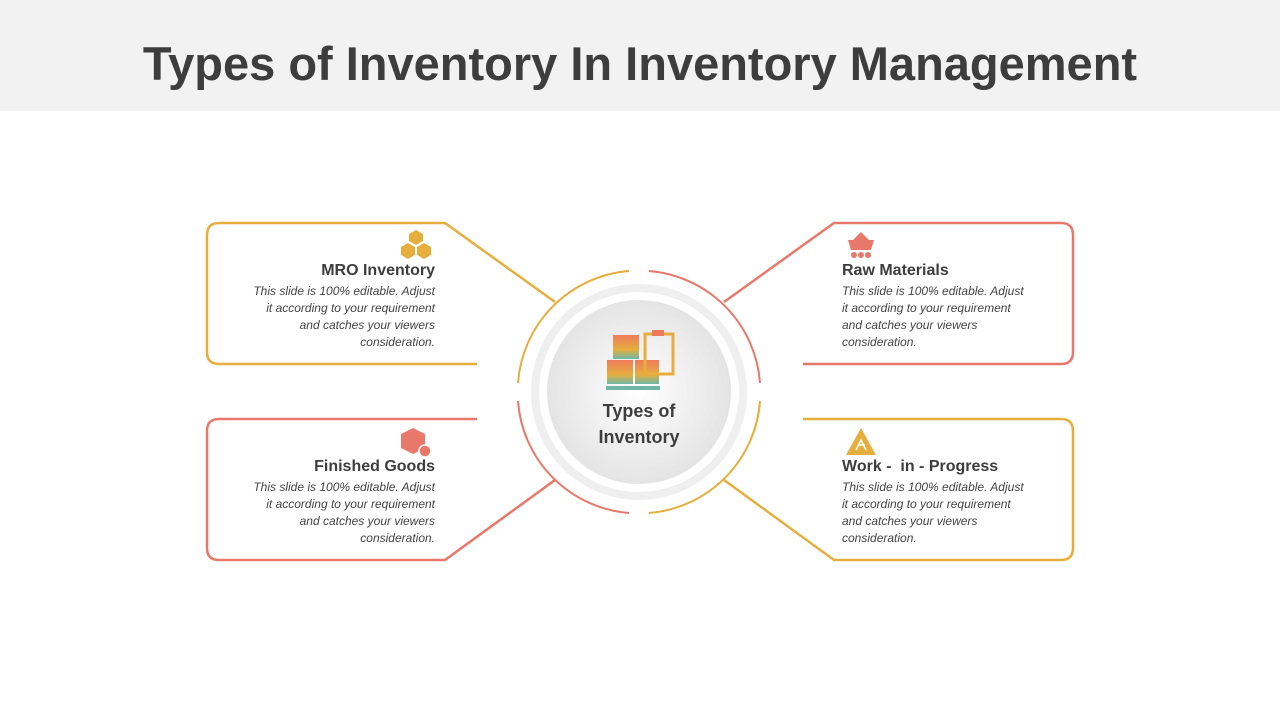 This screenshot has height=720, width=1280. I want to click on construction-sign-icon, so click(861, 441).